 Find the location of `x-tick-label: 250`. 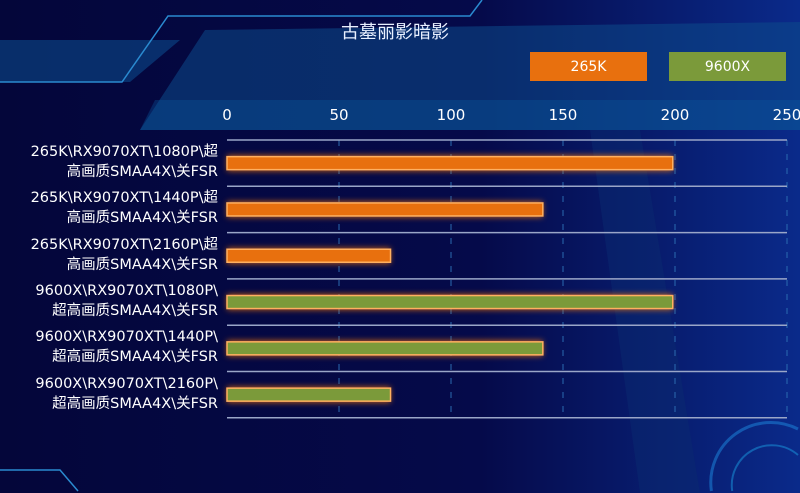

x-tick-label: 250 is located at coordinates (786, 115).